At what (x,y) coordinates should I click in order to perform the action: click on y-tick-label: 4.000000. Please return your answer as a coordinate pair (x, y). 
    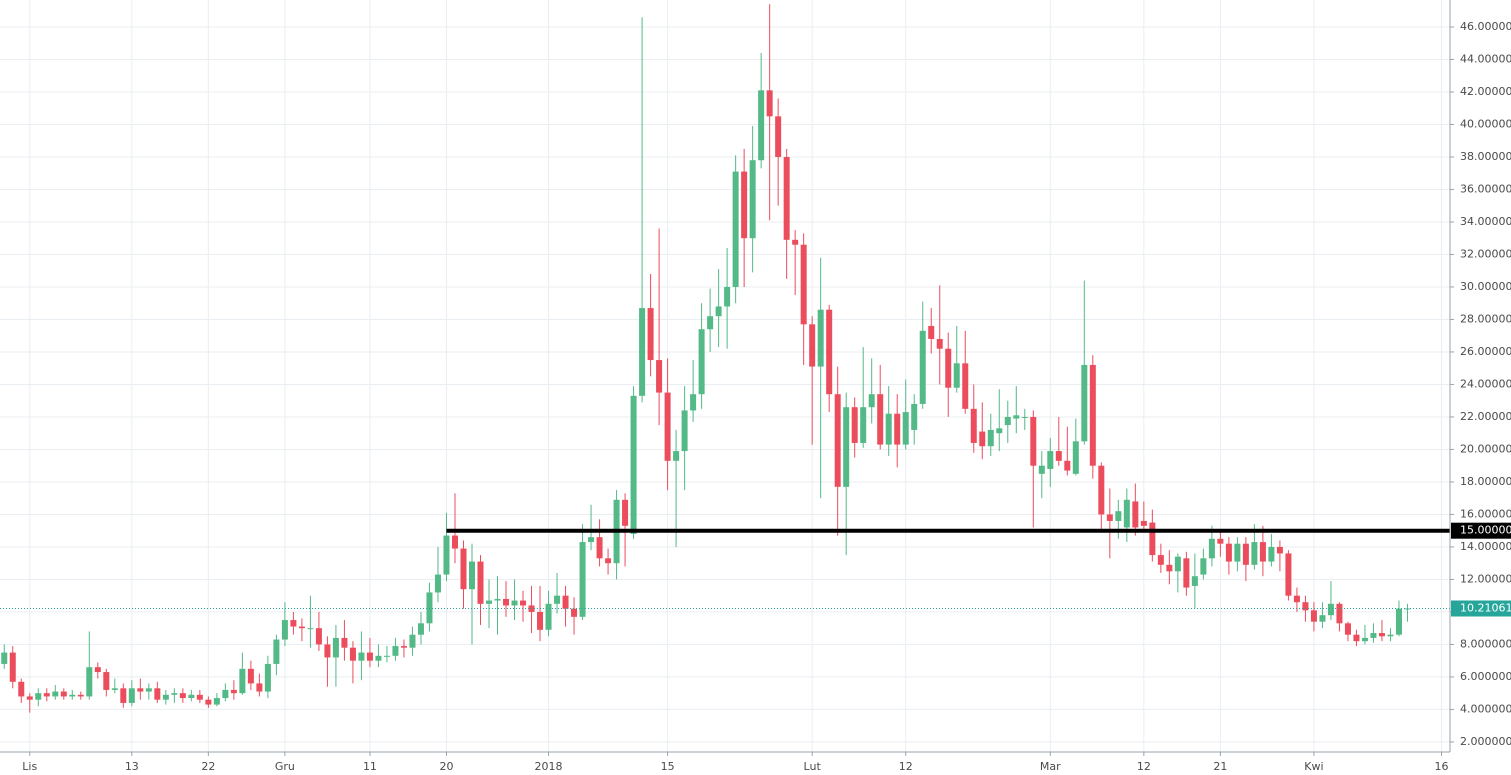
    Looking at the image, I should click on (1485, 708).